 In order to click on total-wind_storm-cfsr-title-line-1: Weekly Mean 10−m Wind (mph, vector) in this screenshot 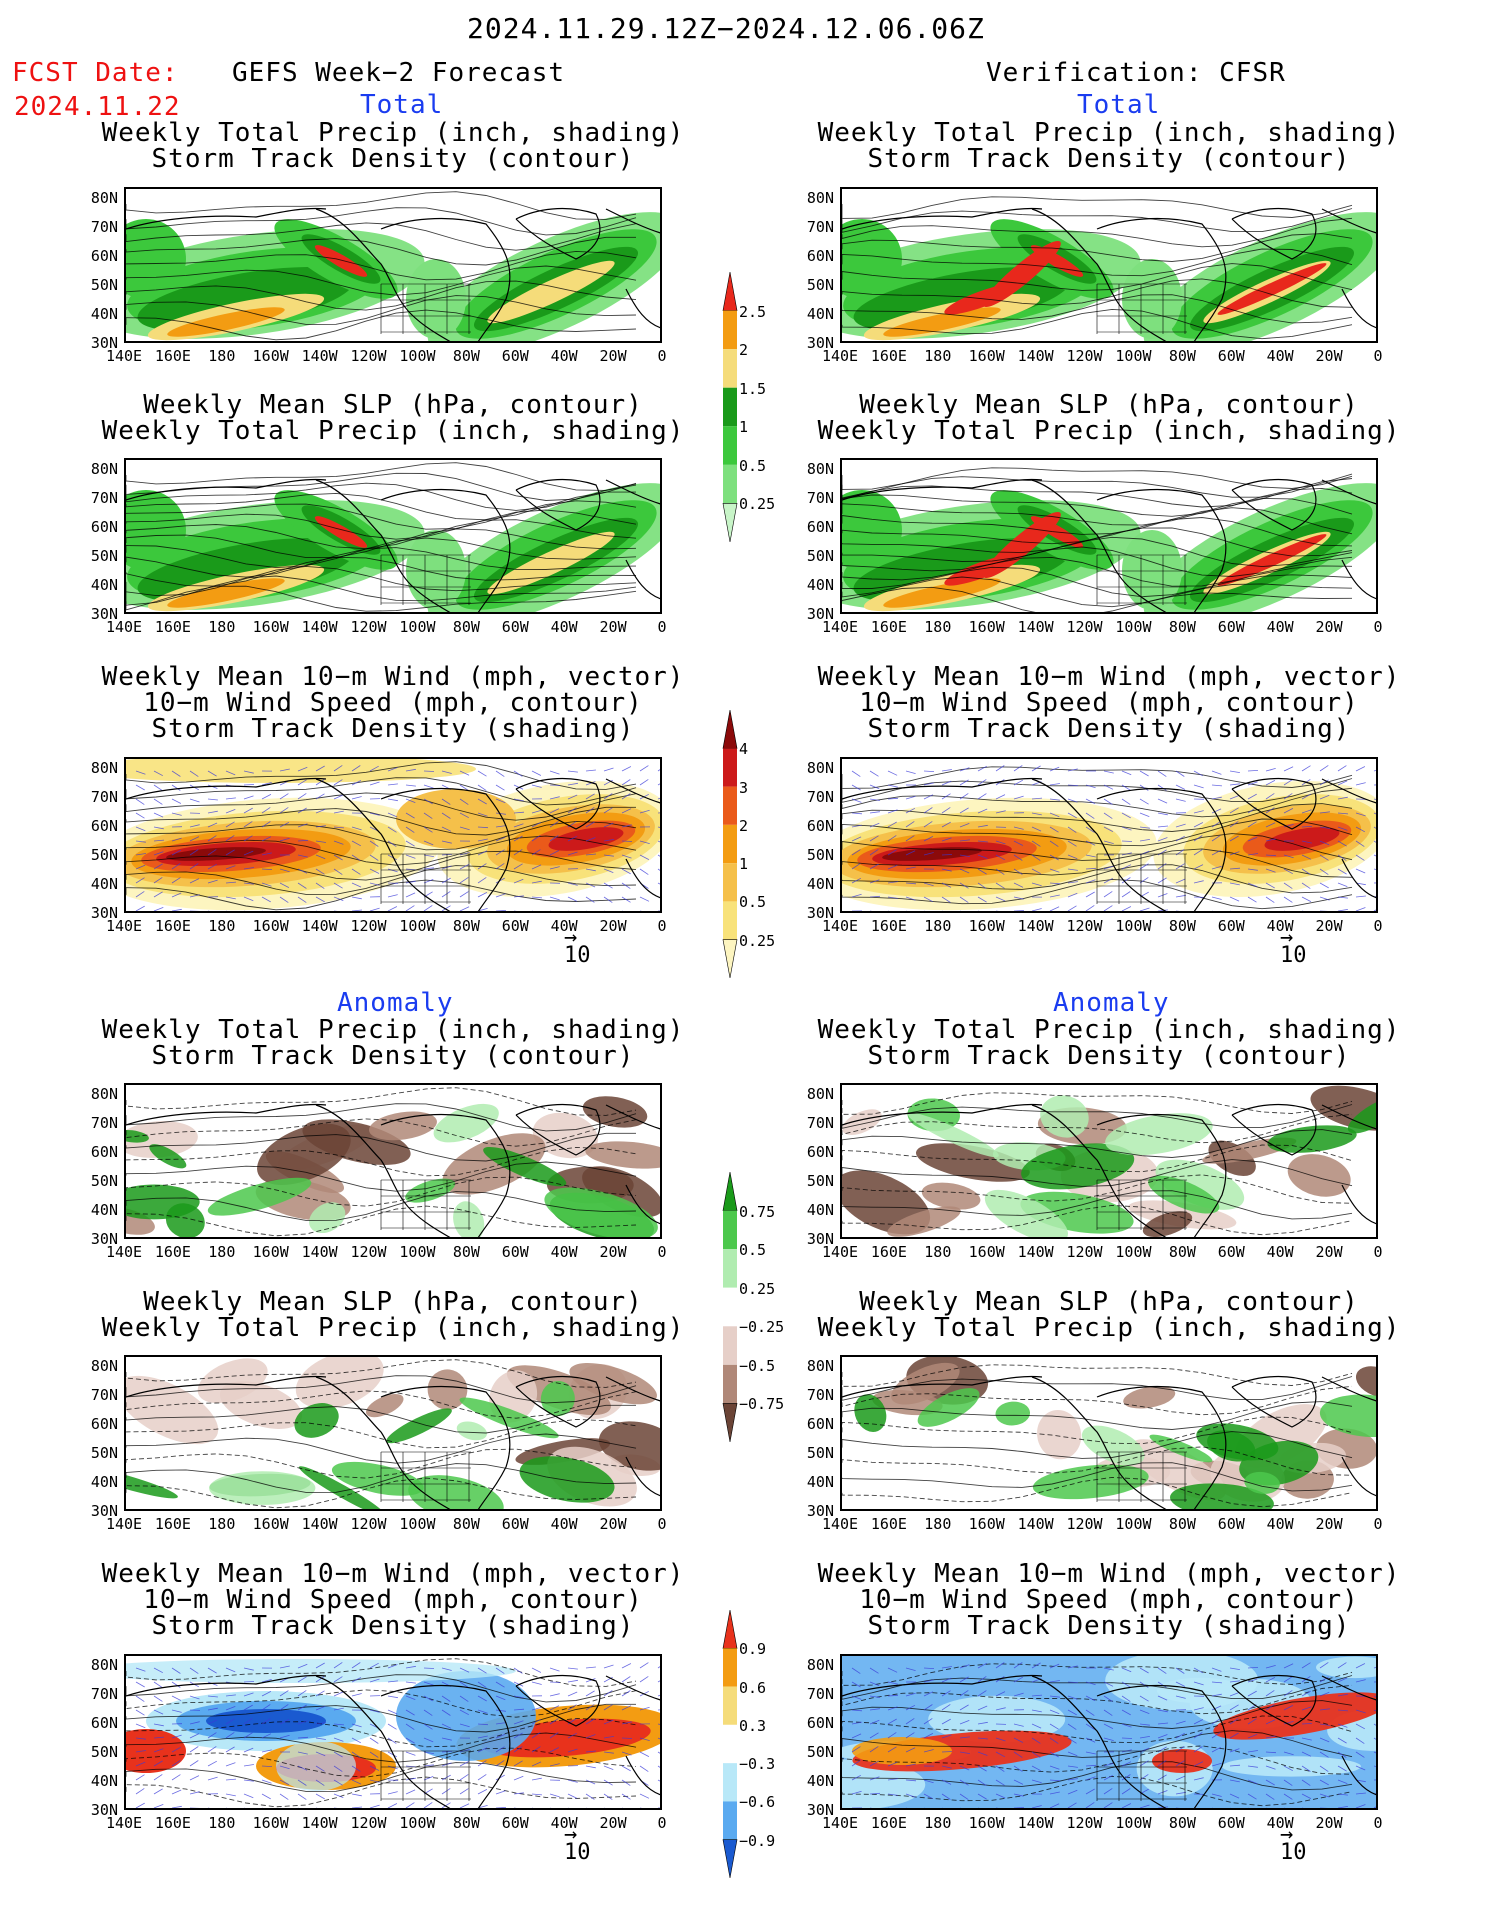, I will do `click(1109, 677)`.